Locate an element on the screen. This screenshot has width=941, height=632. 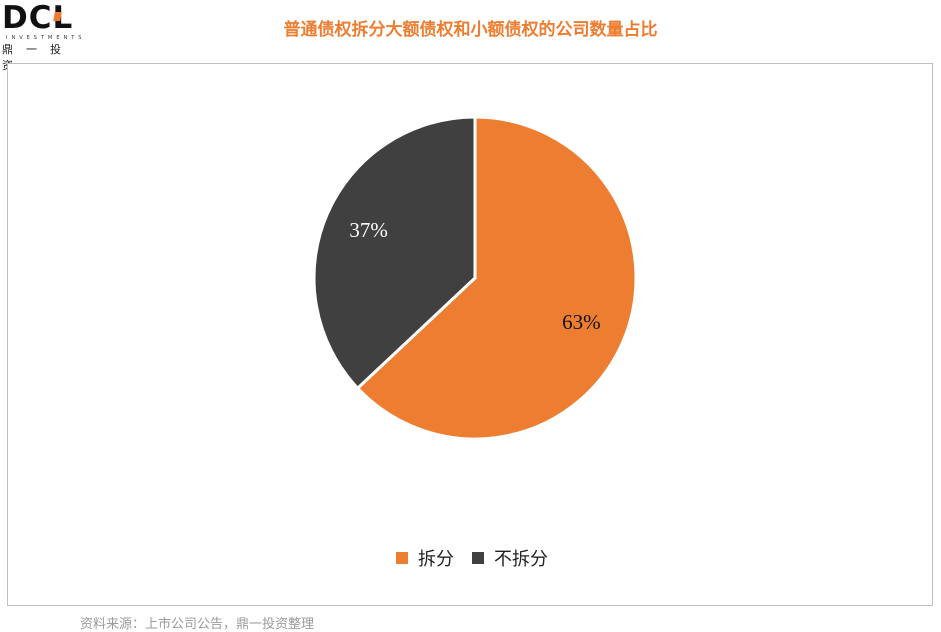
legend-swatch-split is located at coordinates (402, 558).